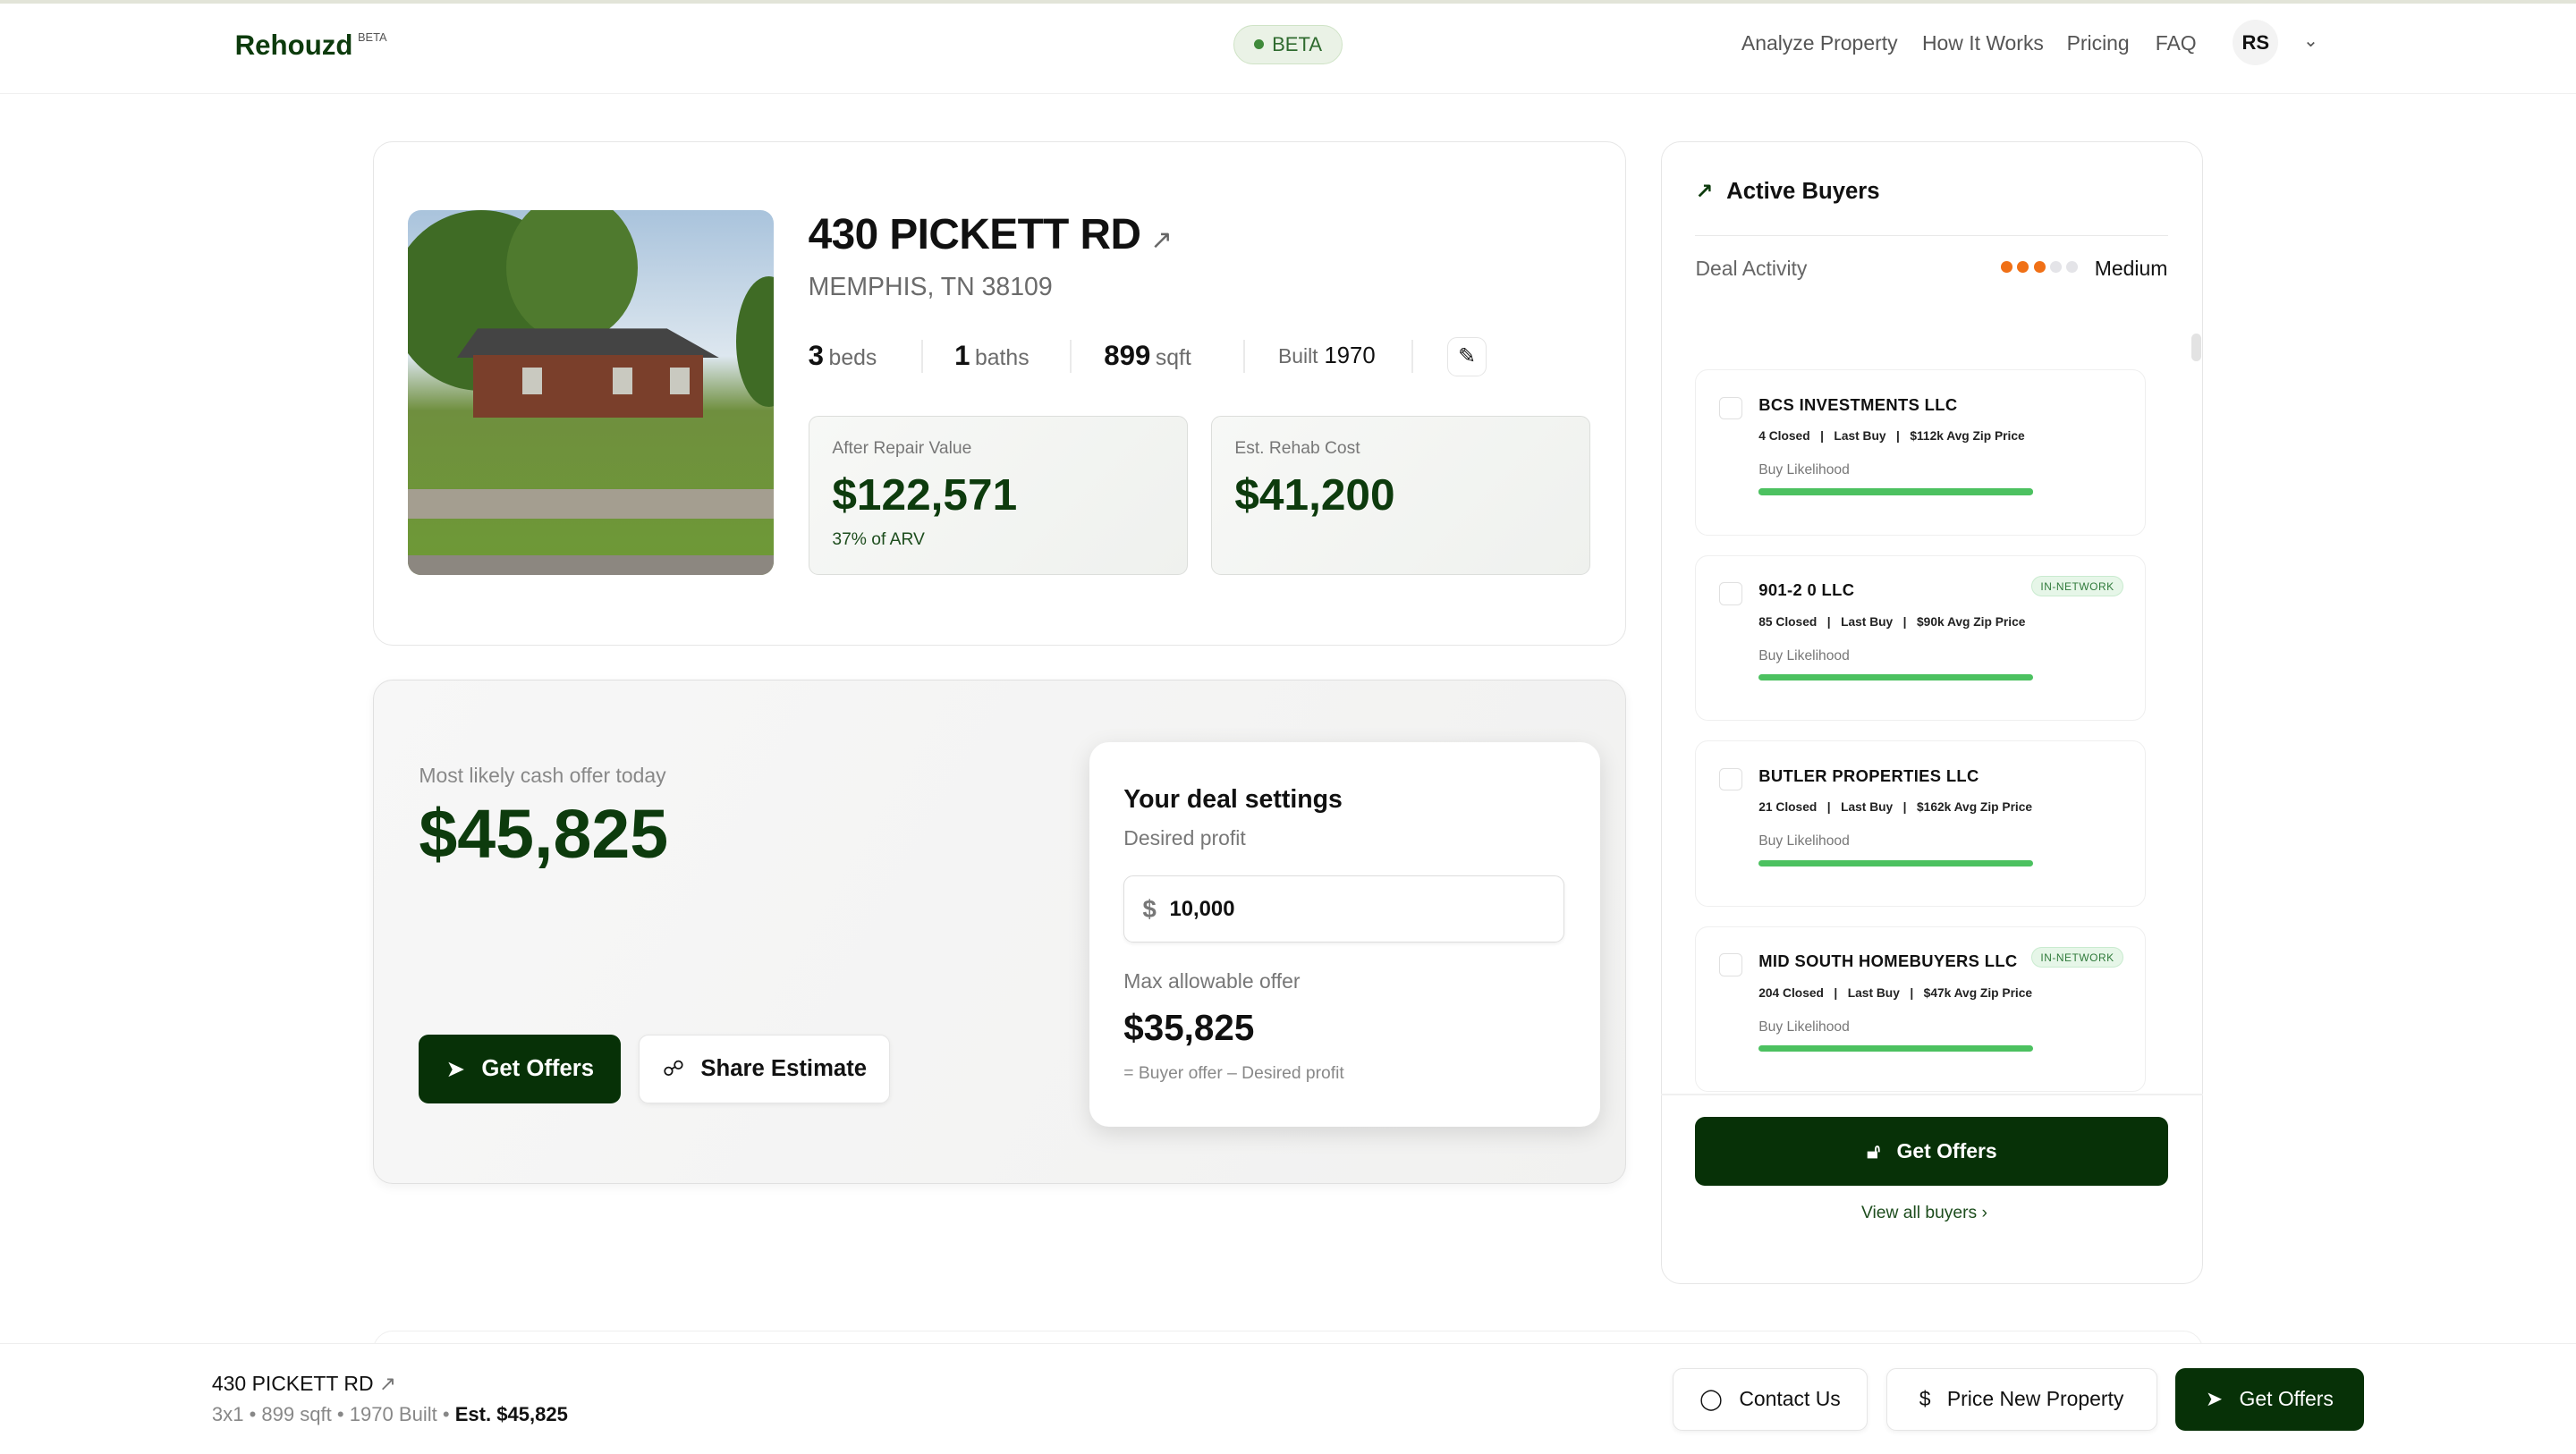 Image resolution: width=2576 pixels, height=1454 pixels. I want to click on property-address: 430 PICKETT RD ↗︎, so click(991, 235).